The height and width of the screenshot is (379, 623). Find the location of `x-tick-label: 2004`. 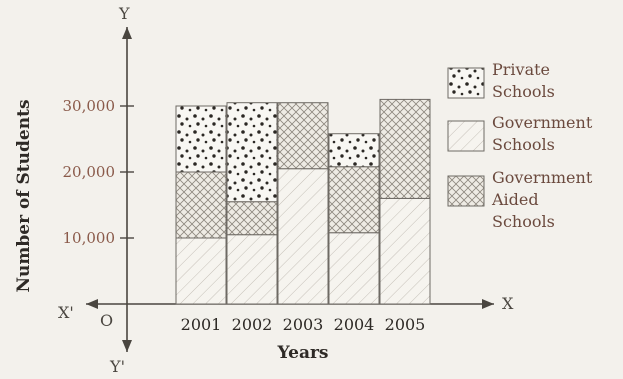

x-tick-label: 2004 is located at coordinates (354, 324).